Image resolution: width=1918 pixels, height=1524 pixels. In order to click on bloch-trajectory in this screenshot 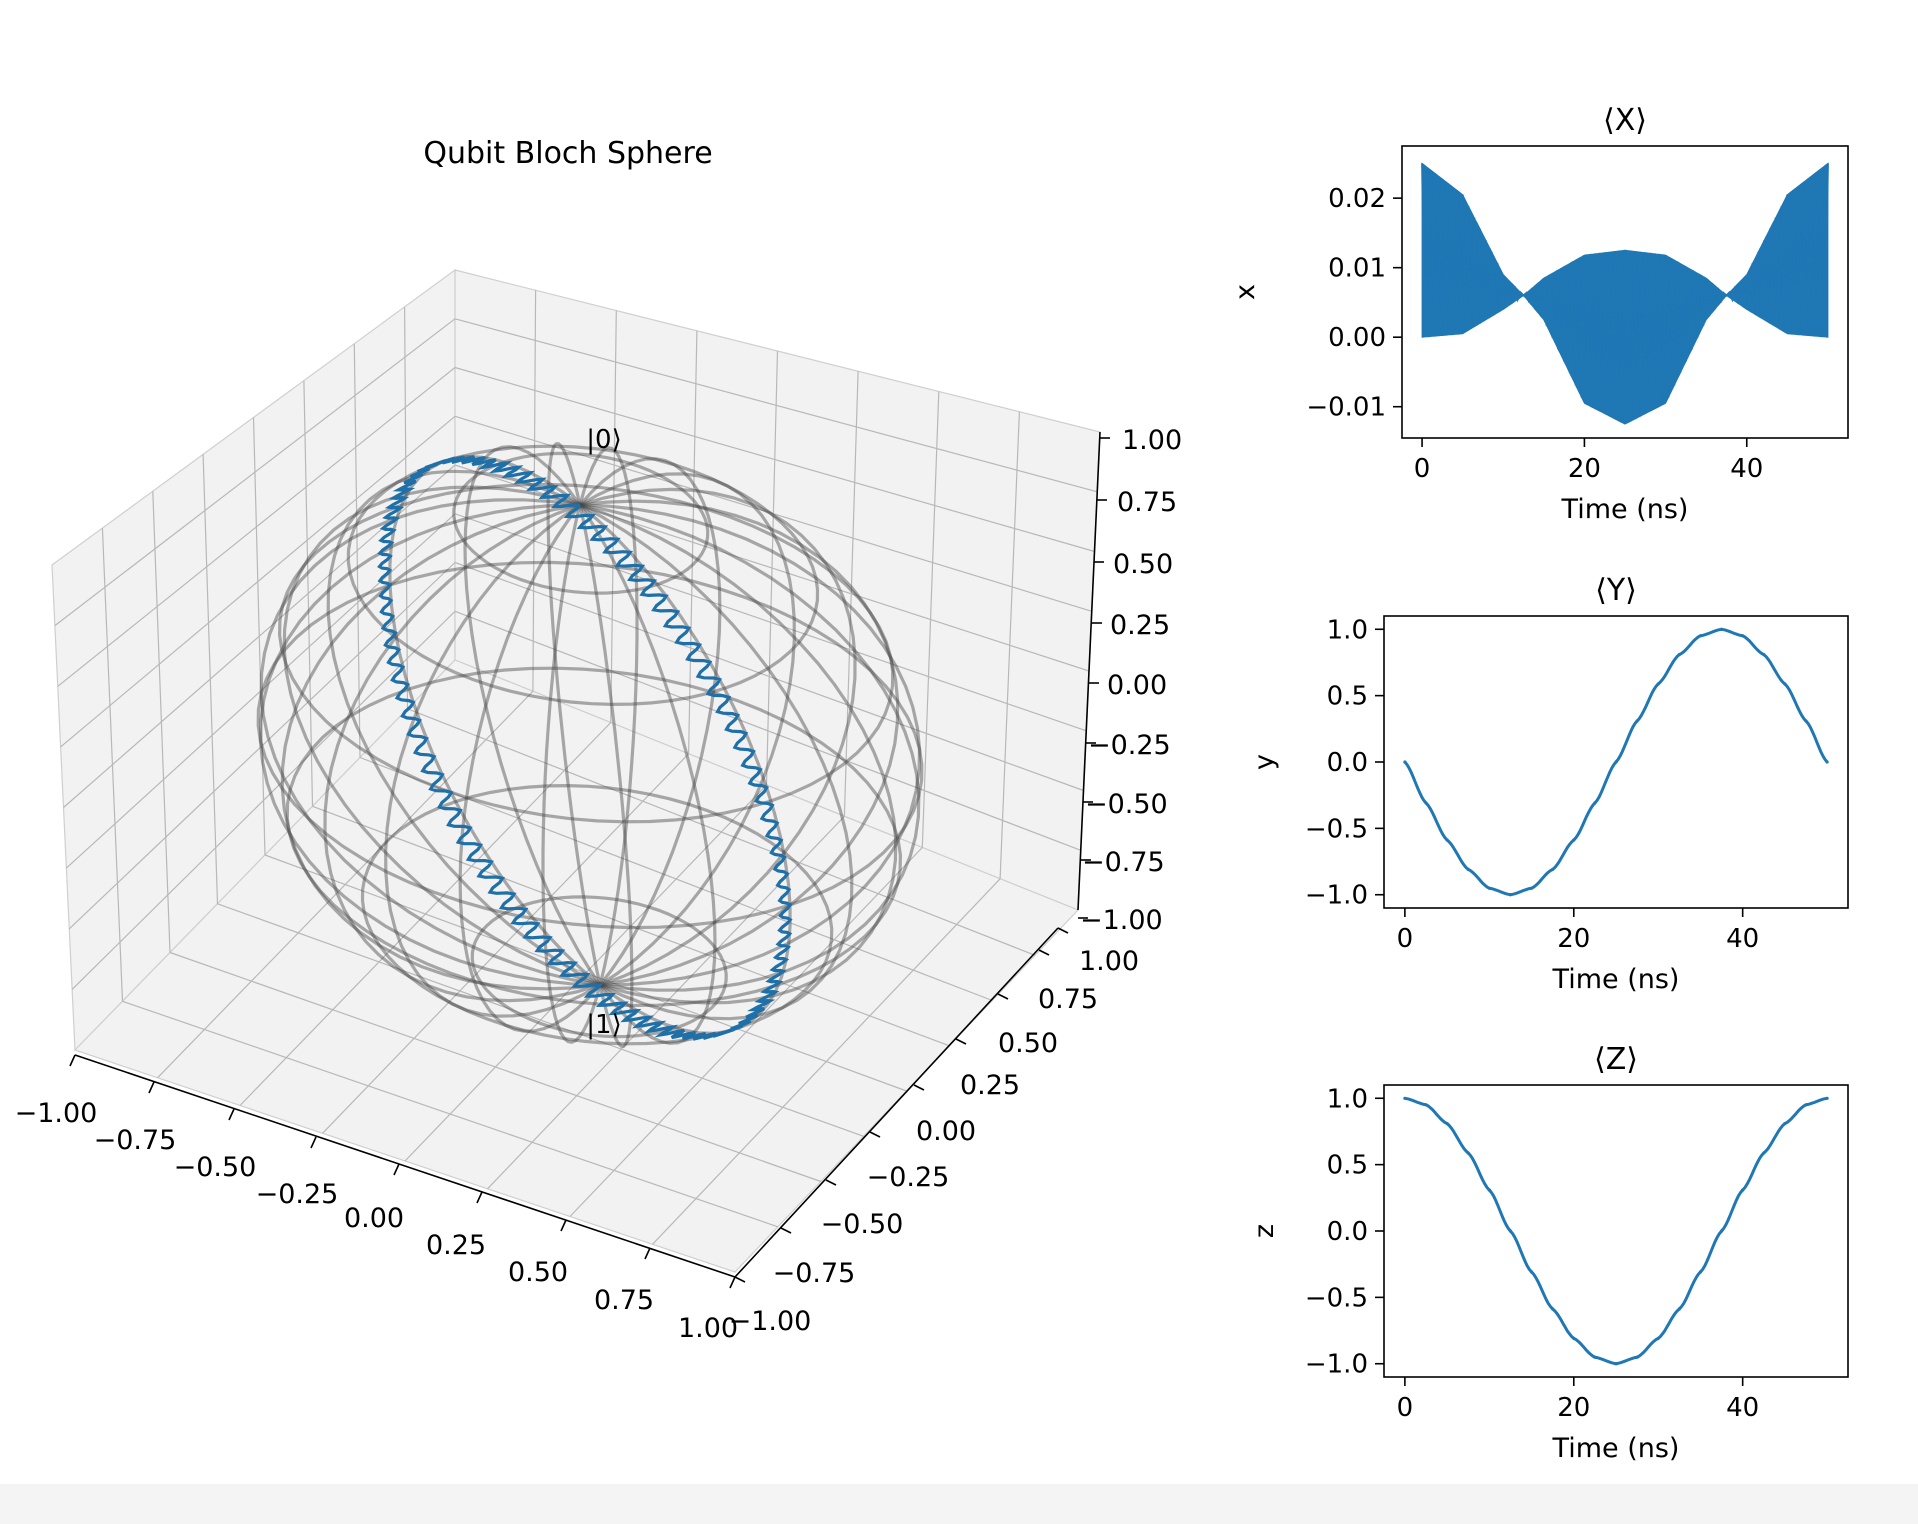, I will do `click(585, 748)`.